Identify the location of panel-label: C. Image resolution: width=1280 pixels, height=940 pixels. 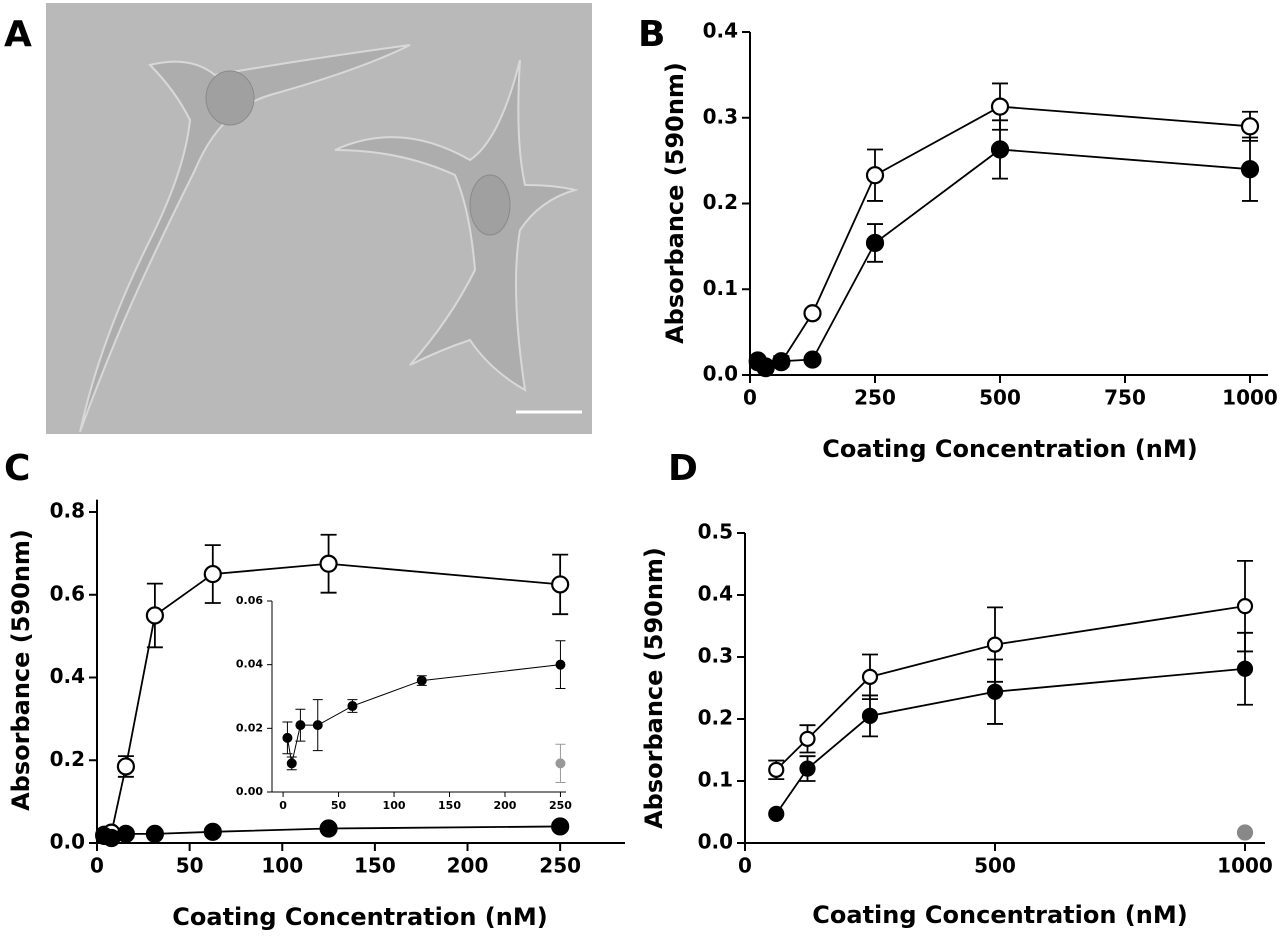
(17, 468).